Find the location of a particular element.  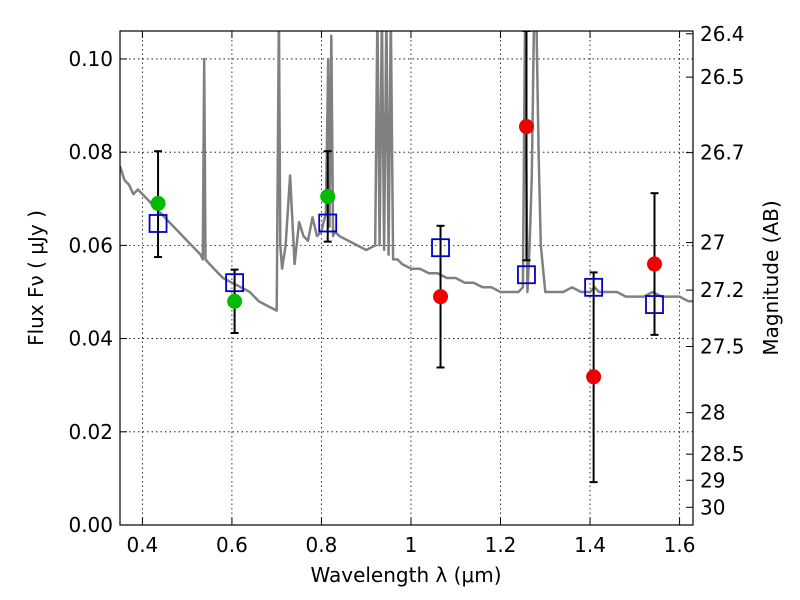

y-axis: 0.00 0.02 0.04 0.06 0.08 0.10 is located at coordinates (97, 292).